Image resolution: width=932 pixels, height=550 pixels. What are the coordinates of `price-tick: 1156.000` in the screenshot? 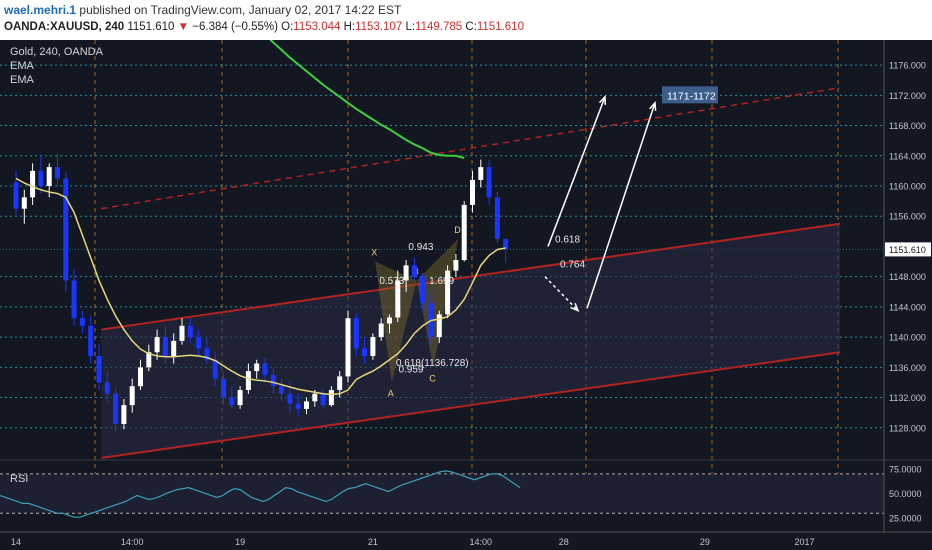 It's located at (907, 217).